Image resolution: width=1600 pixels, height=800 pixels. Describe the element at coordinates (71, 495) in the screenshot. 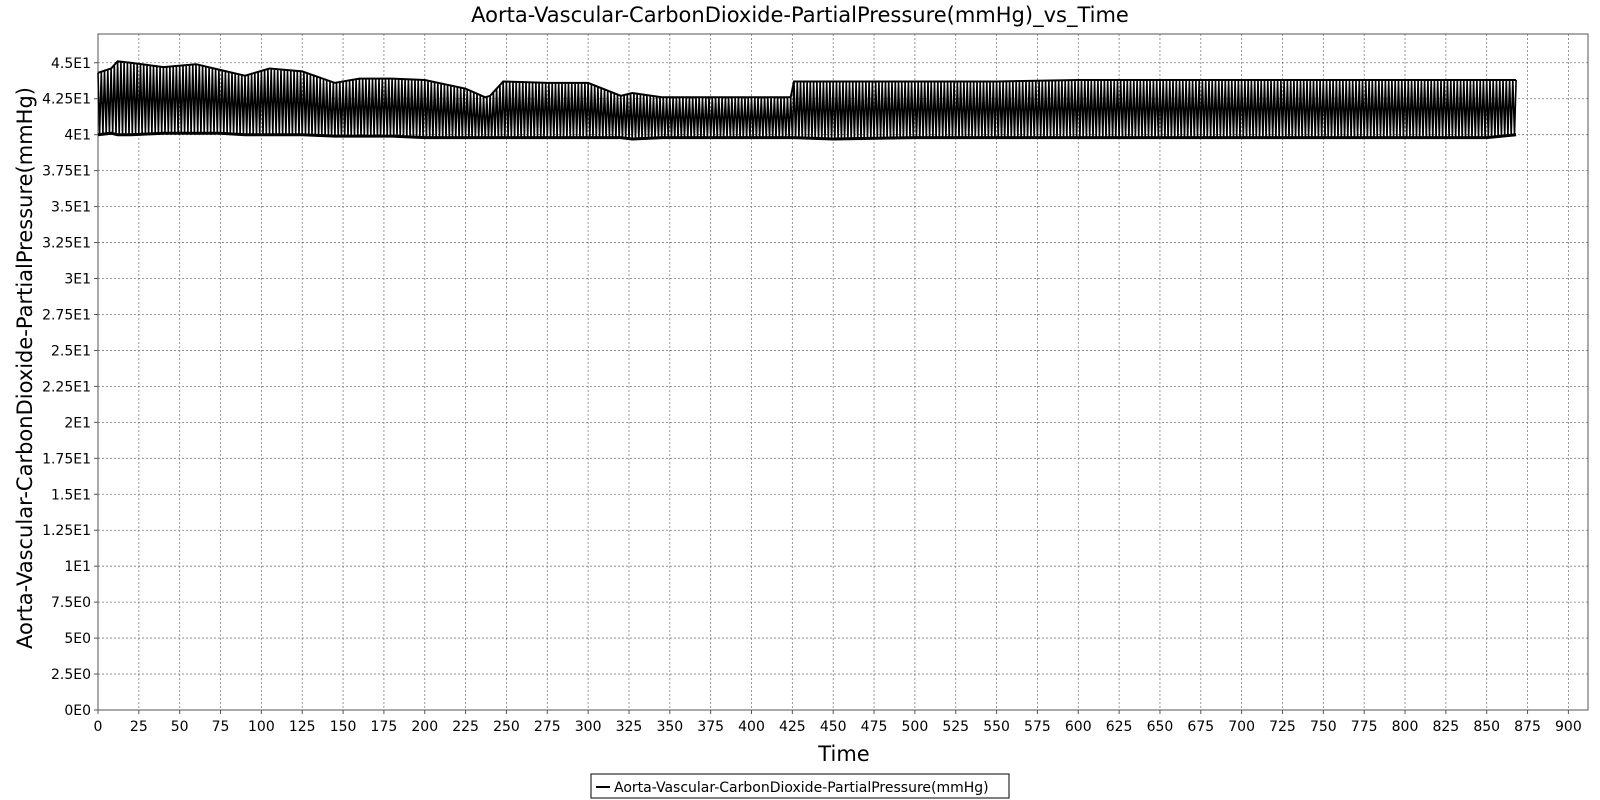

I see `y-tick-label: 1.5E1` at that location.